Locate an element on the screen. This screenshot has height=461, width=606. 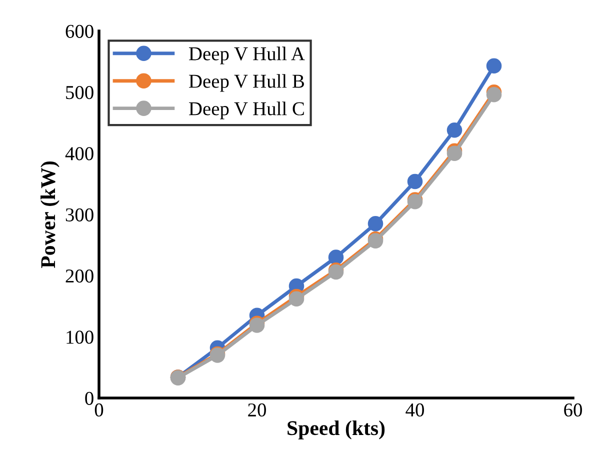
y-tick-label: 500 is located at coordinates (80, 93).